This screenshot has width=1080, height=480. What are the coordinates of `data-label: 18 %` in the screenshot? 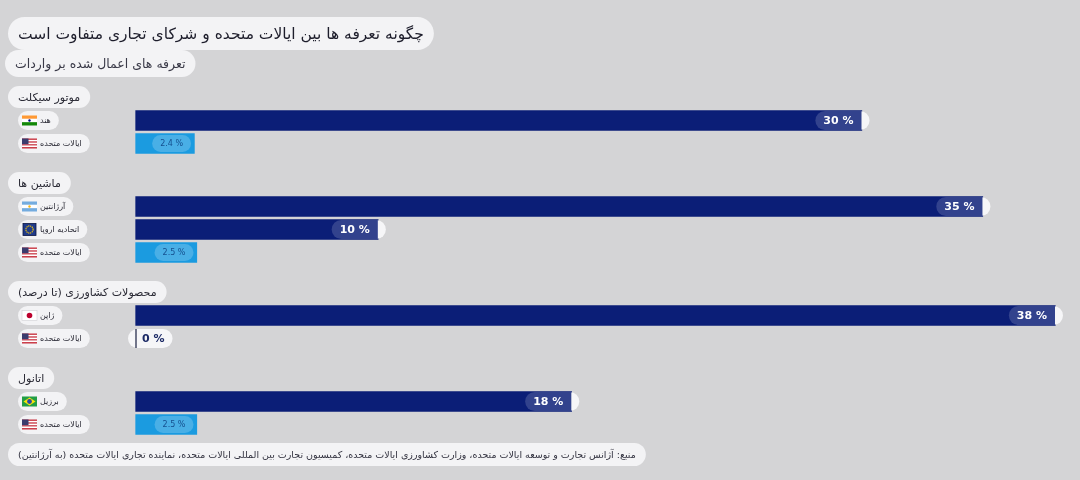 It's located at (548, 401).